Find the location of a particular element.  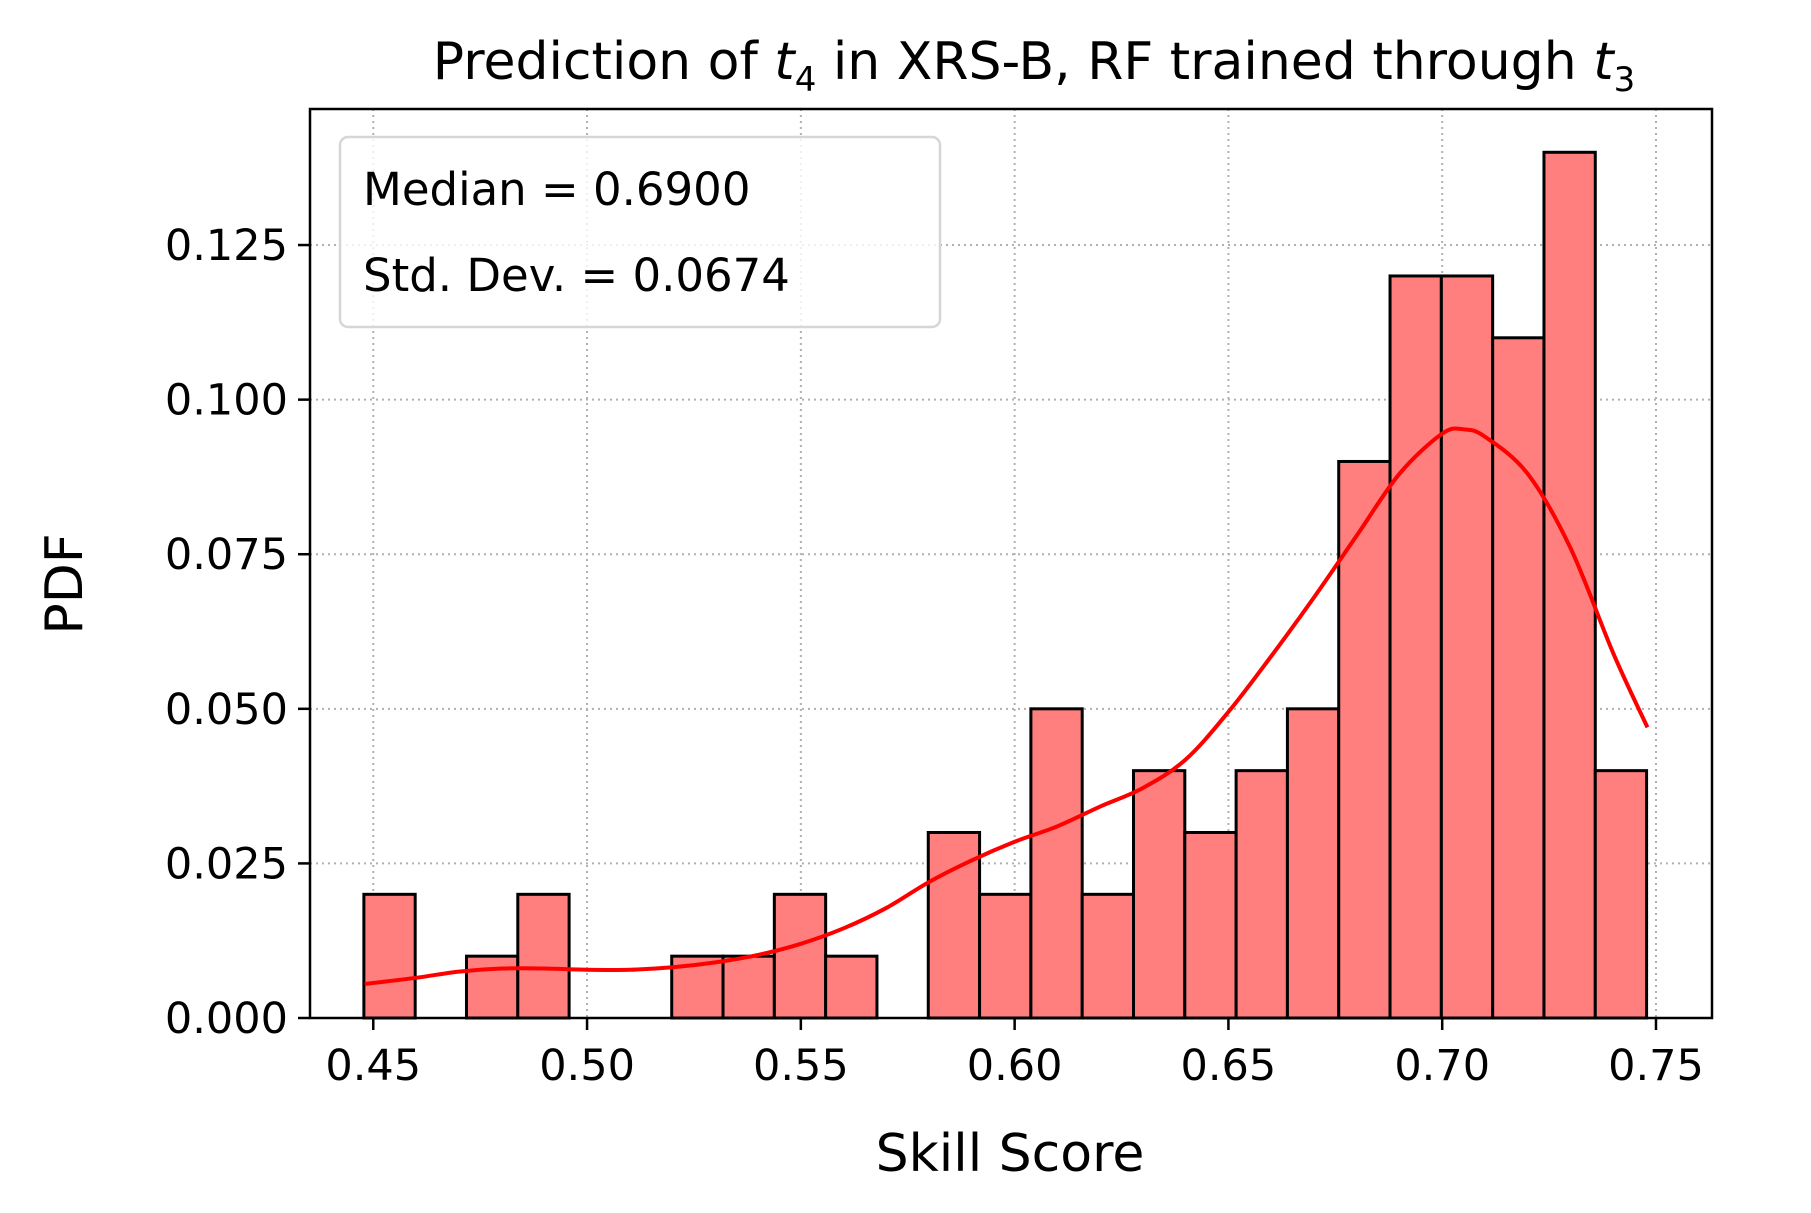

x-tick-label: 0.50 is located at coordinates (587, 1066).